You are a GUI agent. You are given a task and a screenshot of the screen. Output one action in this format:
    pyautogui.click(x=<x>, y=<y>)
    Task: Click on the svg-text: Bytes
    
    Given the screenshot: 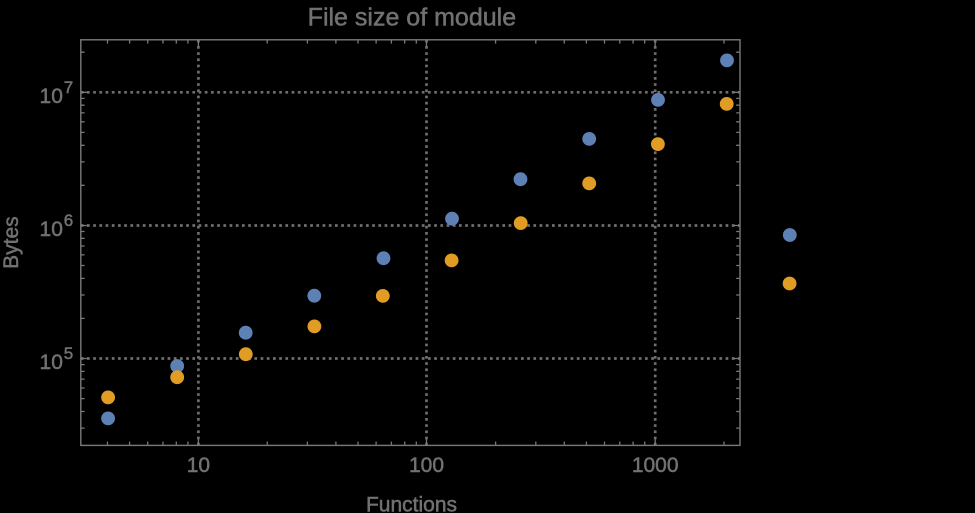 What is the action you would take?
    pyautogui.click(x=11, y=242)
    